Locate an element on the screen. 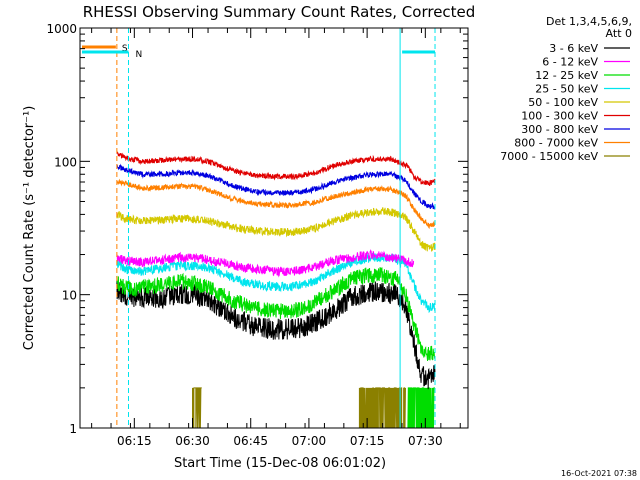 The image size is (640, 480). legend-entry-label: 25 - 50 keV is located at coordinates (566, 89).